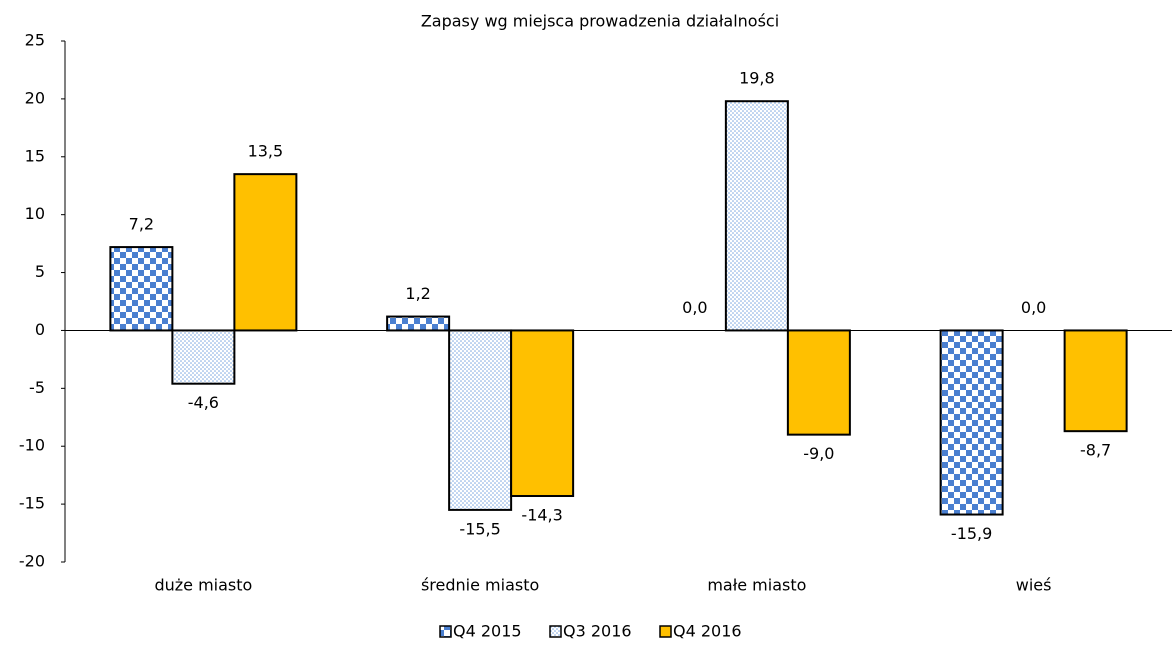  Describe the element at coordinates (40, 329) in the screenshot. I see `y-tick-label: 0` at that location.